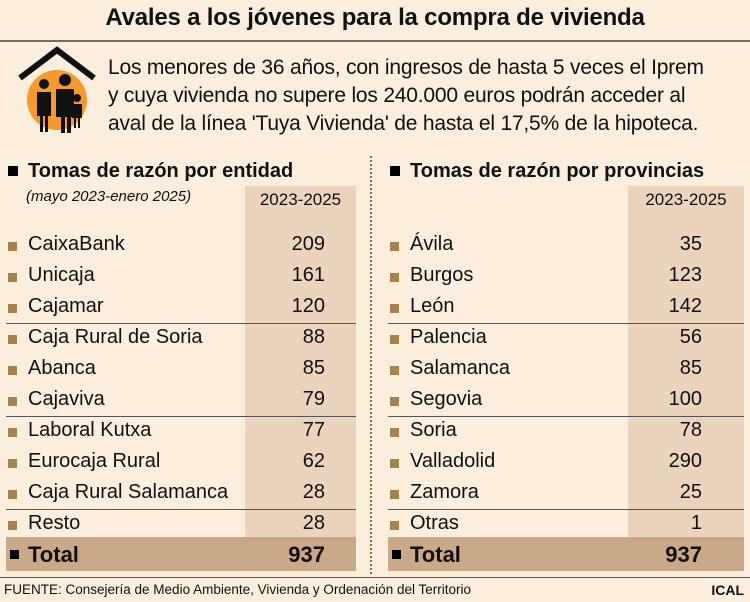 The width and height of the screenshot is (750, 602). I want to click on table-row: Zamora 25, so click(566, 493).